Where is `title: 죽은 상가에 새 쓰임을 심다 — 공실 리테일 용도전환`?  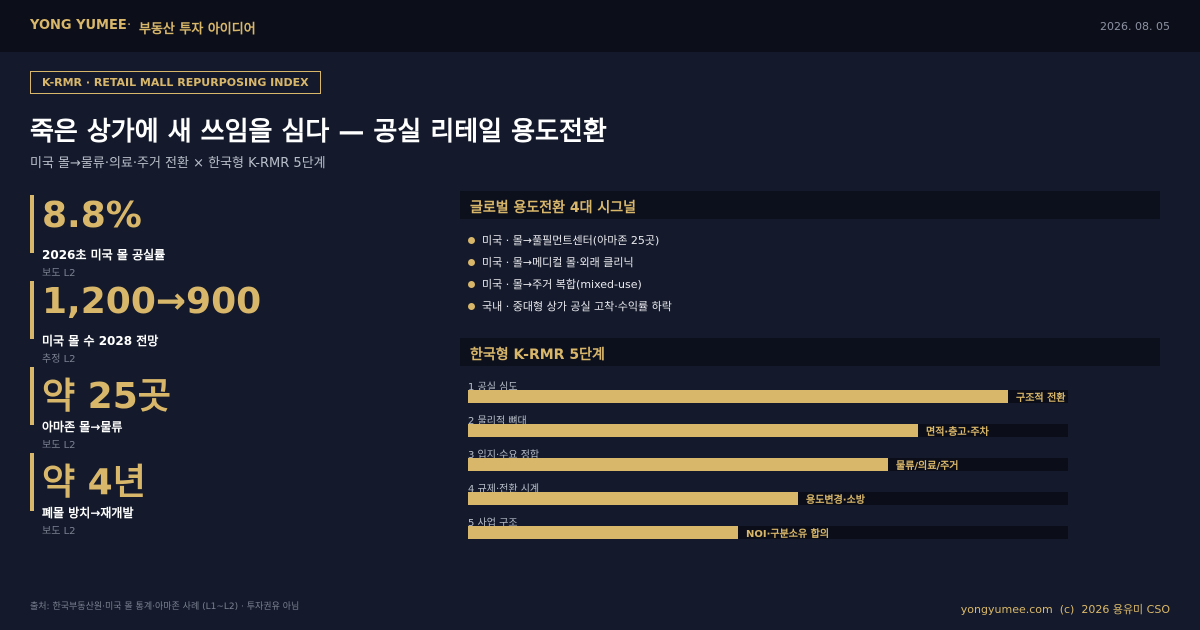
title: 죽은 상가에 새 쓰임을 심다 — 공실 리테일 용도전환 is located at coordinates (318, 132).